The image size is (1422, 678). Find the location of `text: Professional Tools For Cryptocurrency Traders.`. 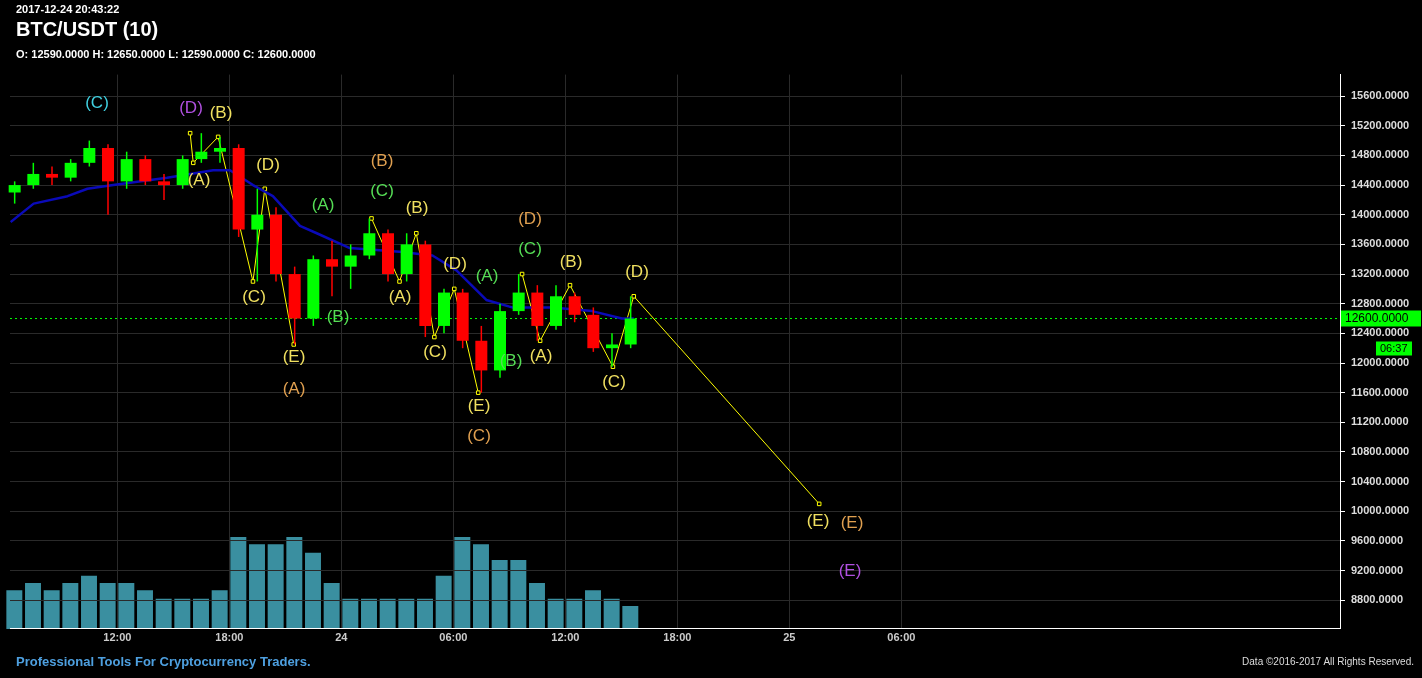

text: Professional Tools For Cryptocurrency Traders. is located at coordinates (163, 661).